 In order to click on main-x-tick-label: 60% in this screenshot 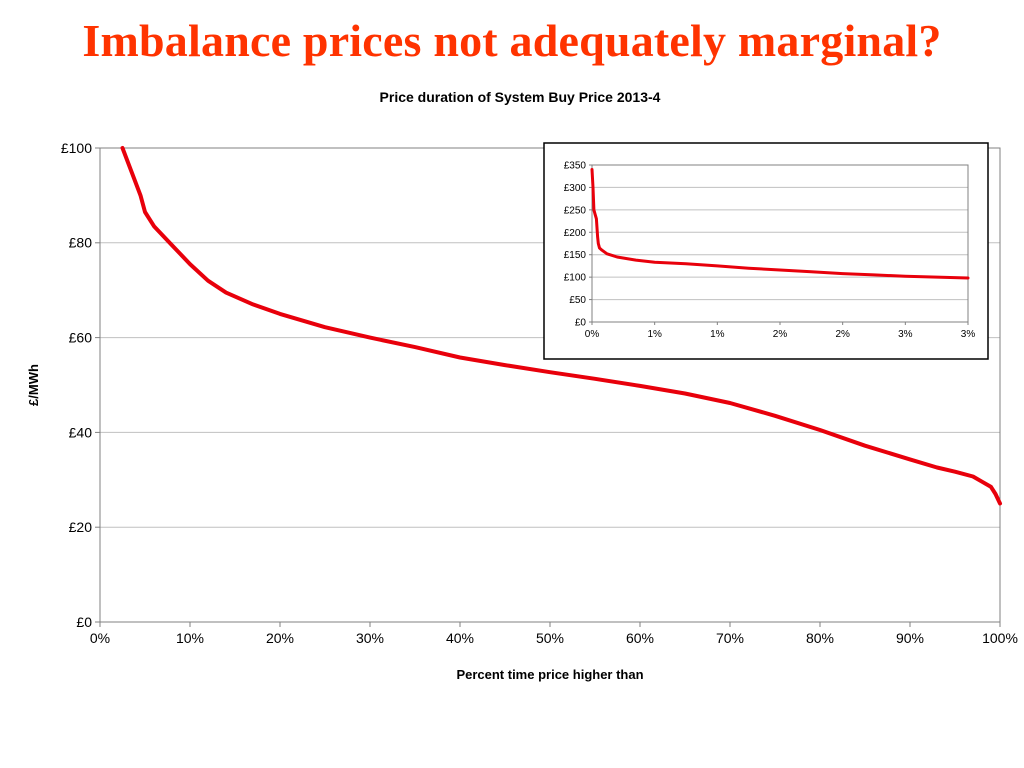, I will do `click(640, 638)`.